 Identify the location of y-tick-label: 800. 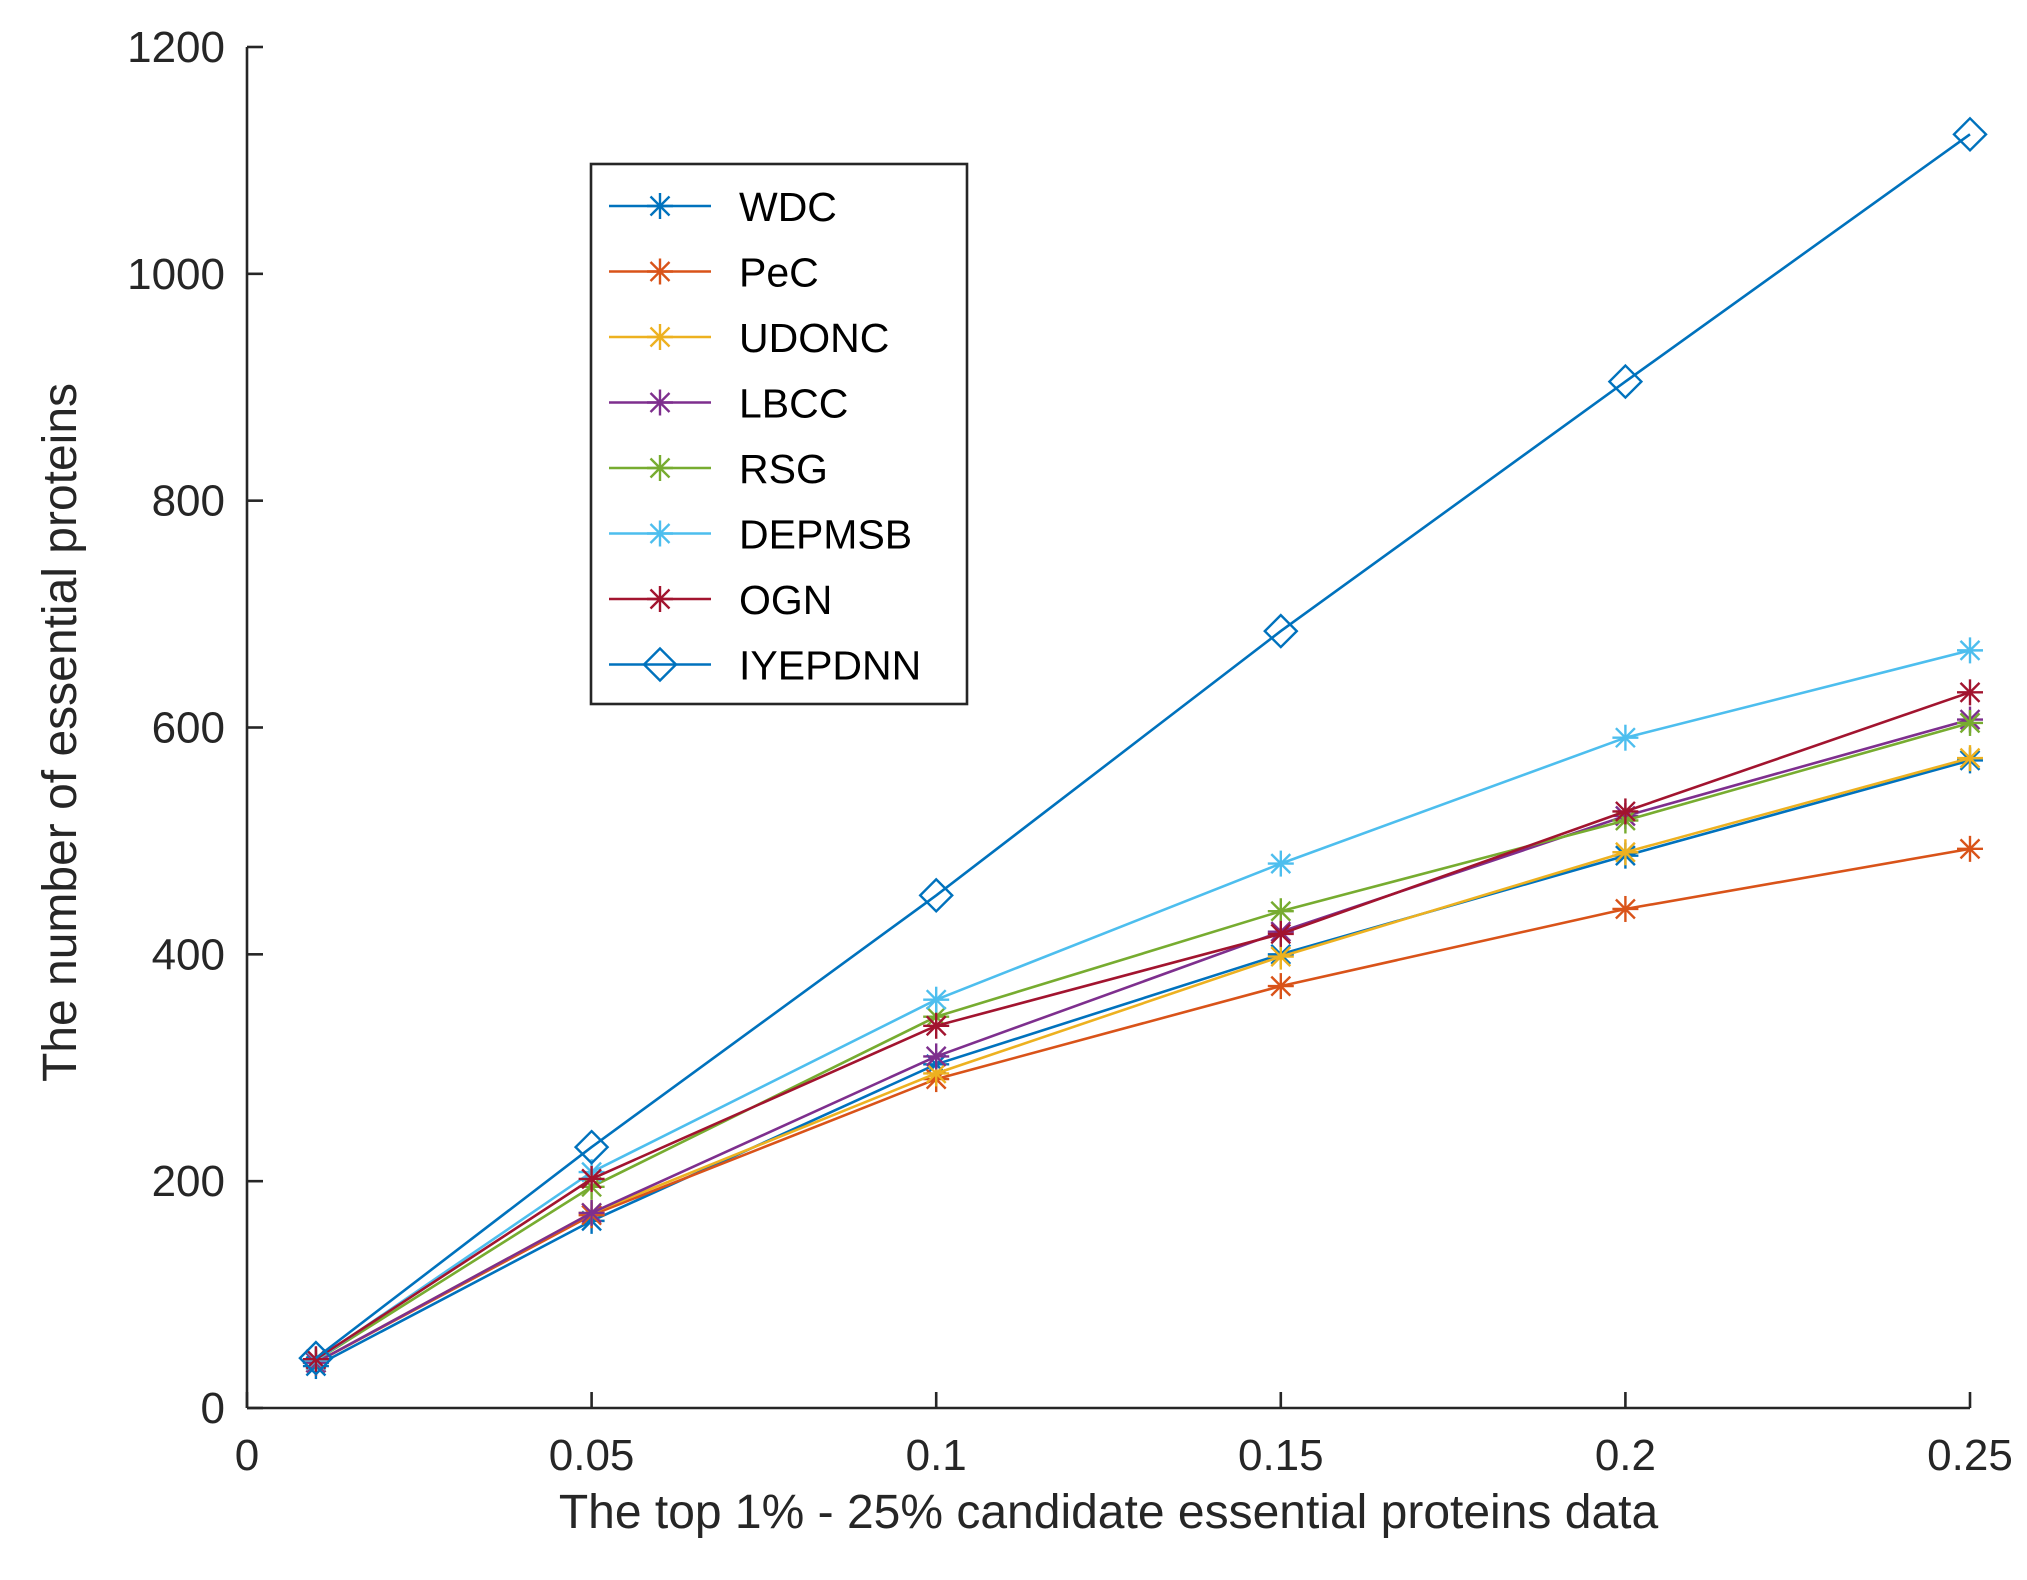
(188, 501).